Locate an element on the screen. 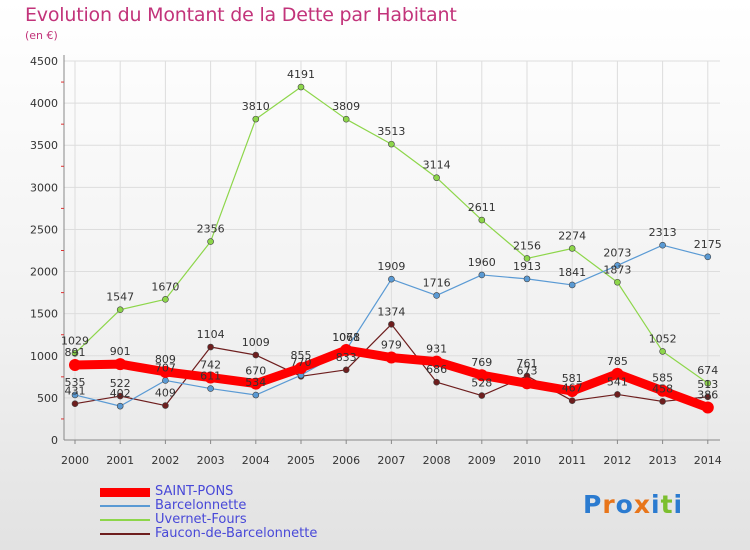  logo-letter: t is located at coordinates (667, 504).